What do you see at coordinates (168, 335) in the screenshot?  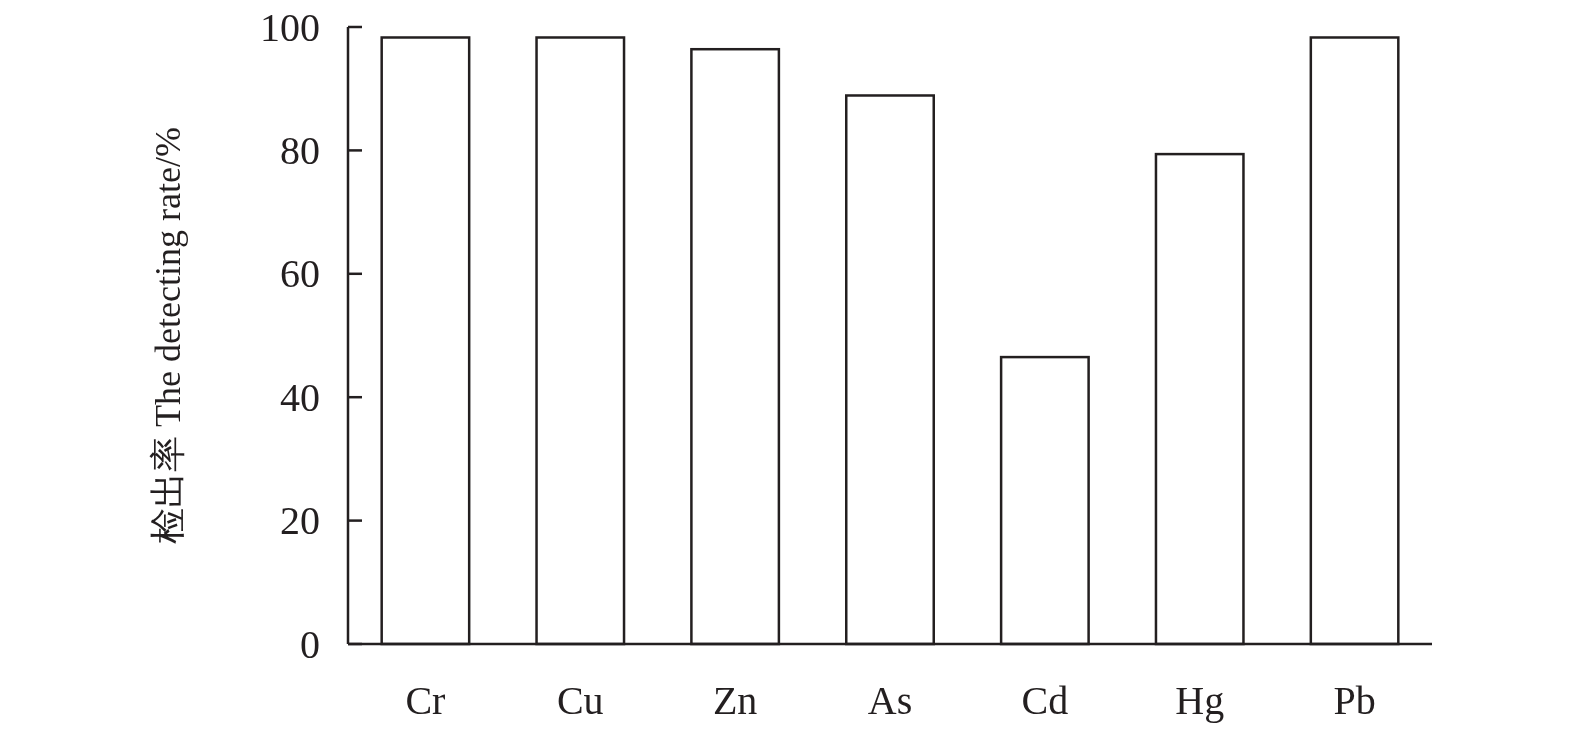 I see `y-axis-title: 检出率 The detecting rate/%` at bounding box center [168, 335].